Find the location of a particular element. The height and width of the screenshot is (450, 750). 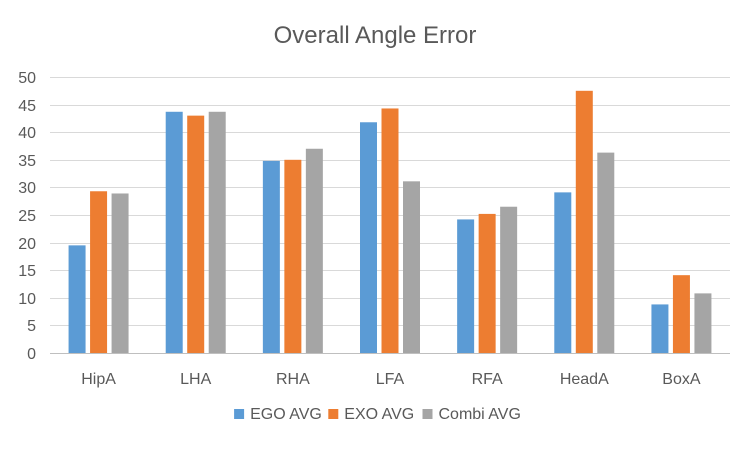

x-tick-label: LFA is located at coordinates (390, 379).